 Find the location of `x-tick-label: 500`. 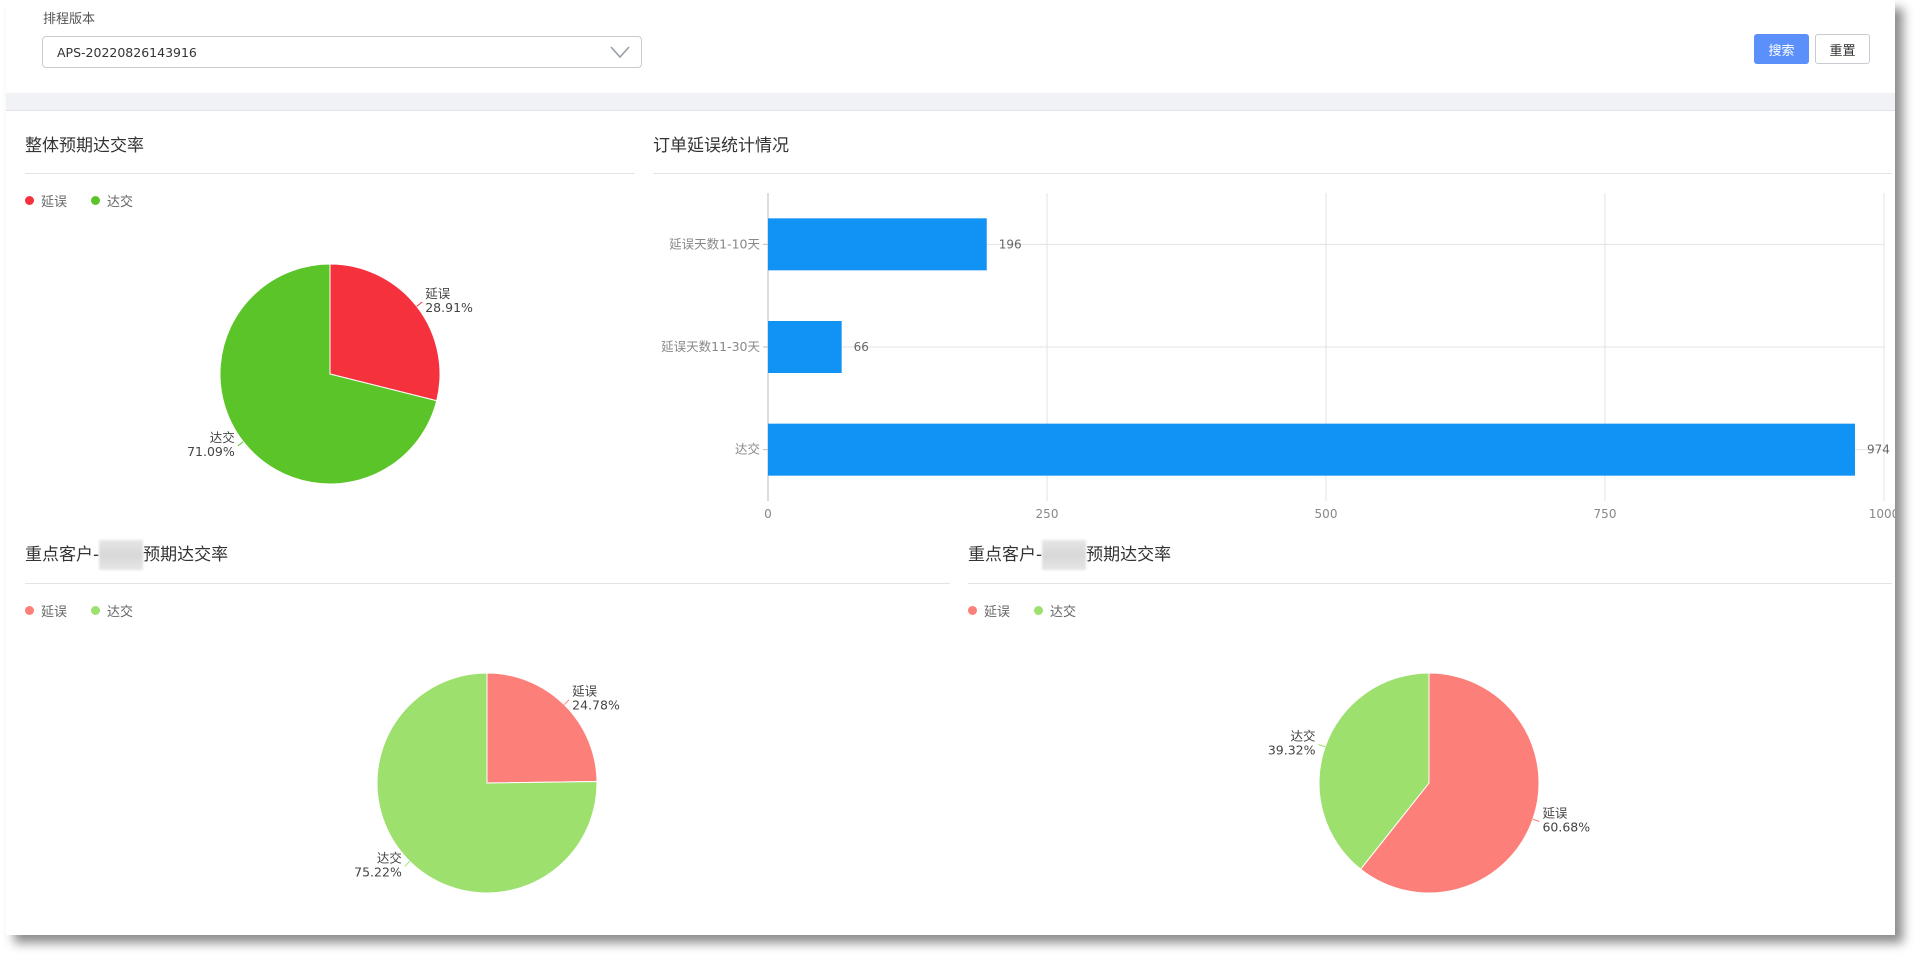

x-tick-label: 500 is located at coordinates (1326, 514).